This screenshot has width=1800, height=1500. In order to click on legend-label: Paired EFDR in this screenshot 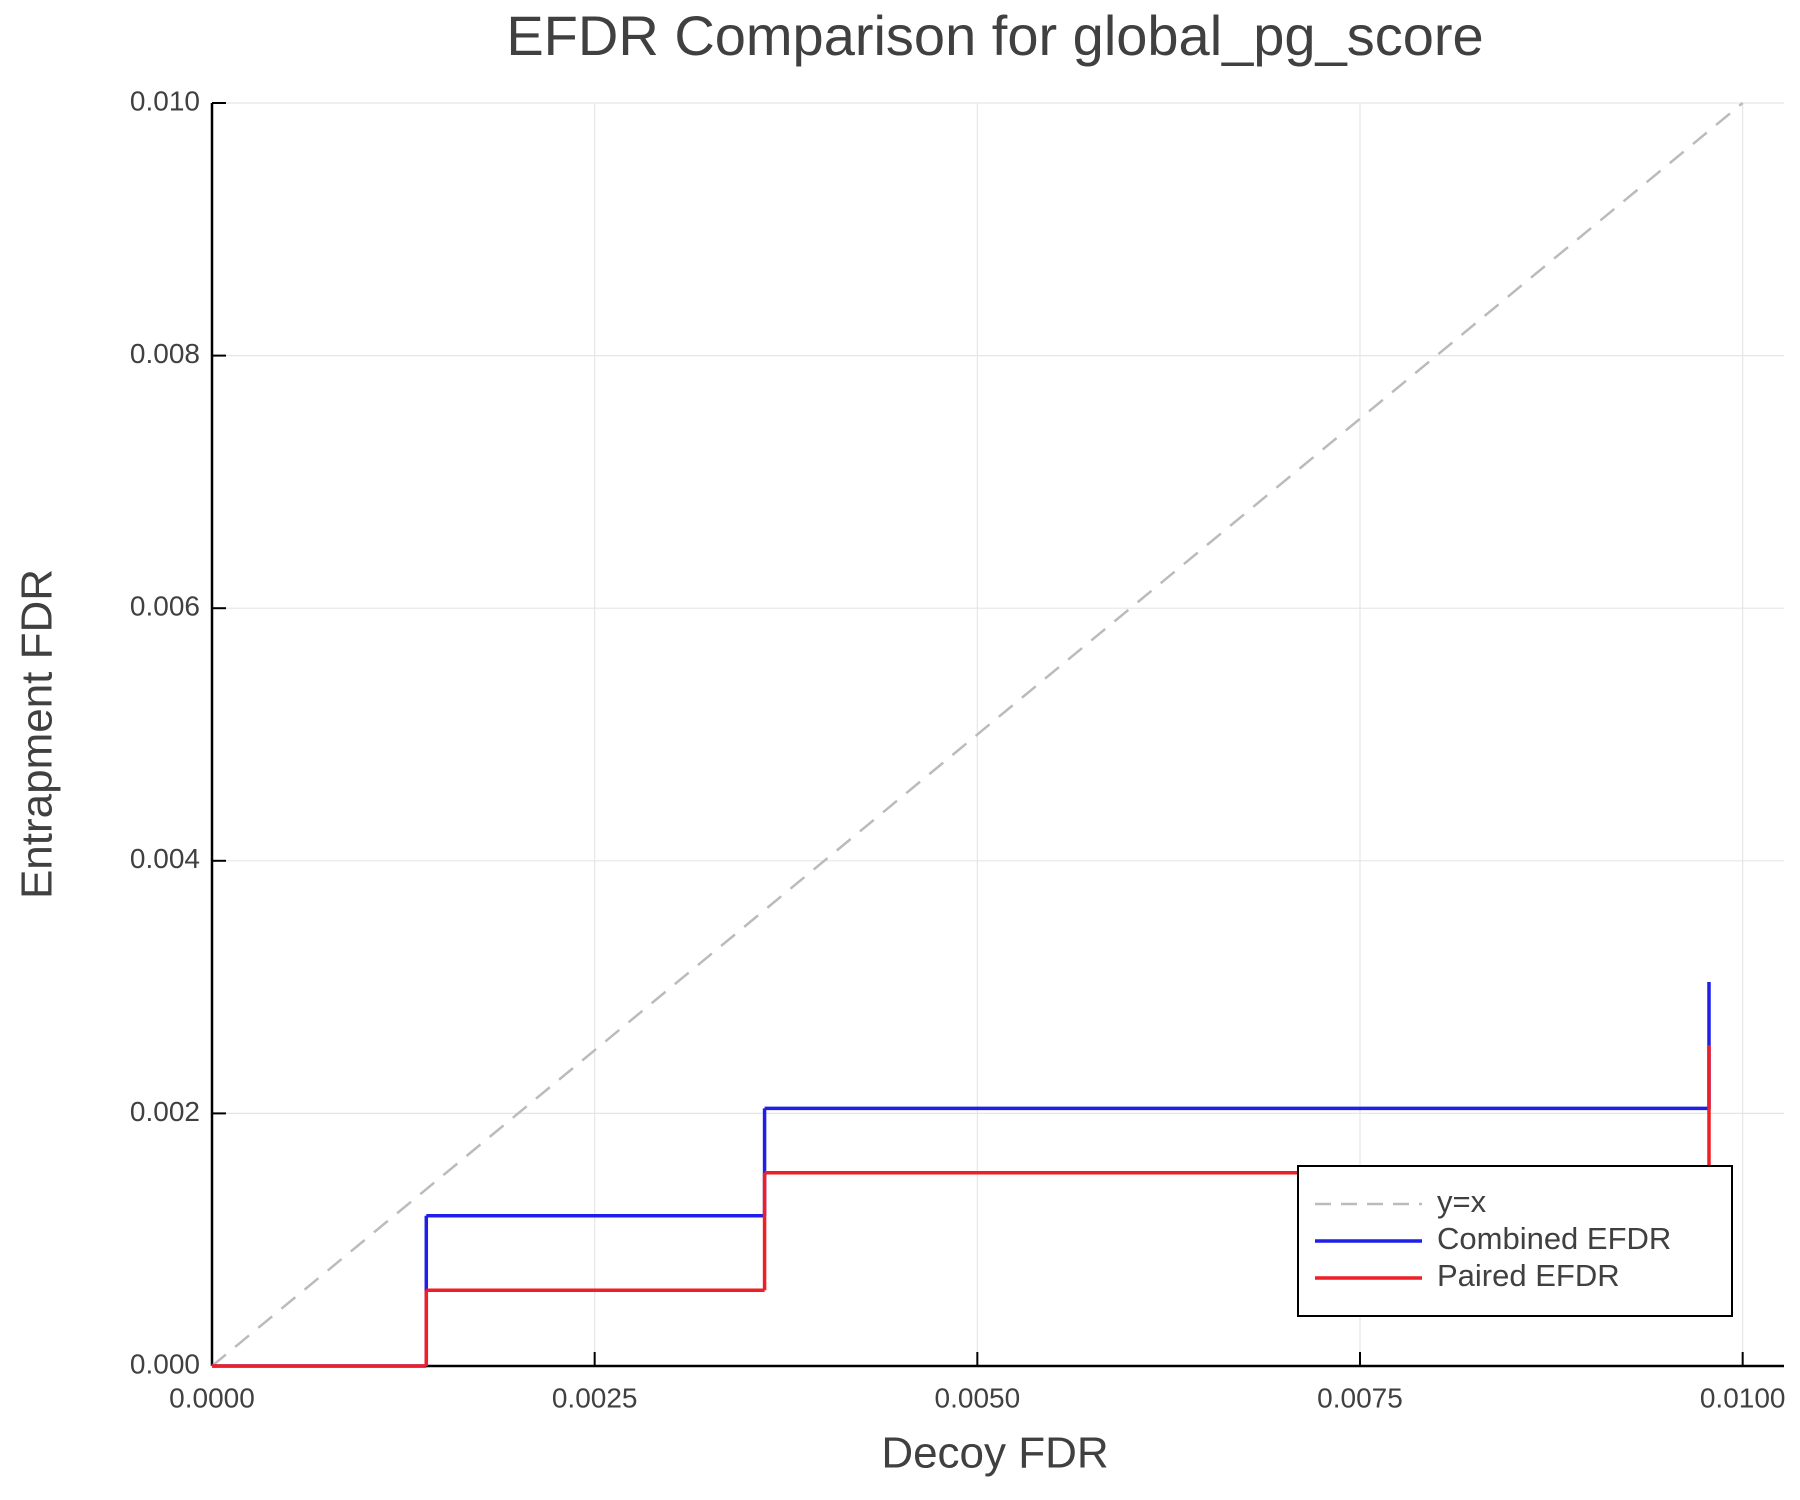, I will do `click(1528, 1275)`.